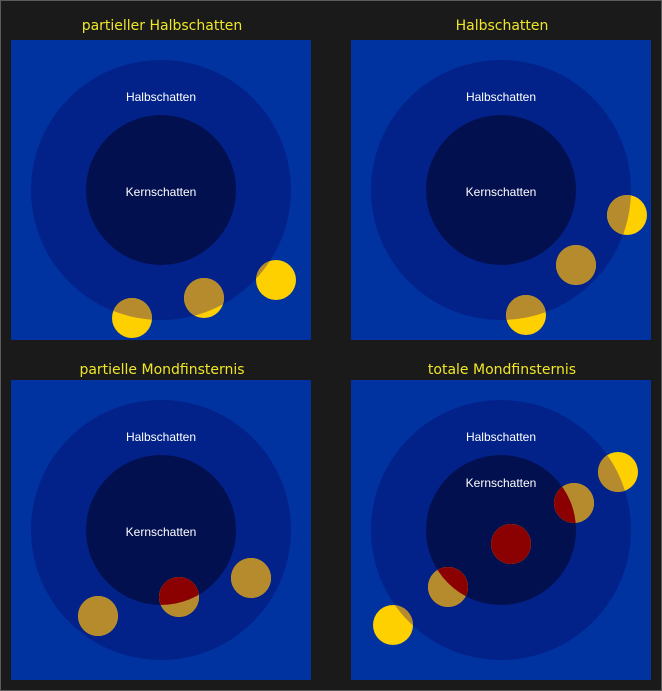 The width and height of the screenshot is (662, 691). What do you see at coordinates (276, 280) in the screenshot?
I see `moon-full` at bounding box center [276, 280].